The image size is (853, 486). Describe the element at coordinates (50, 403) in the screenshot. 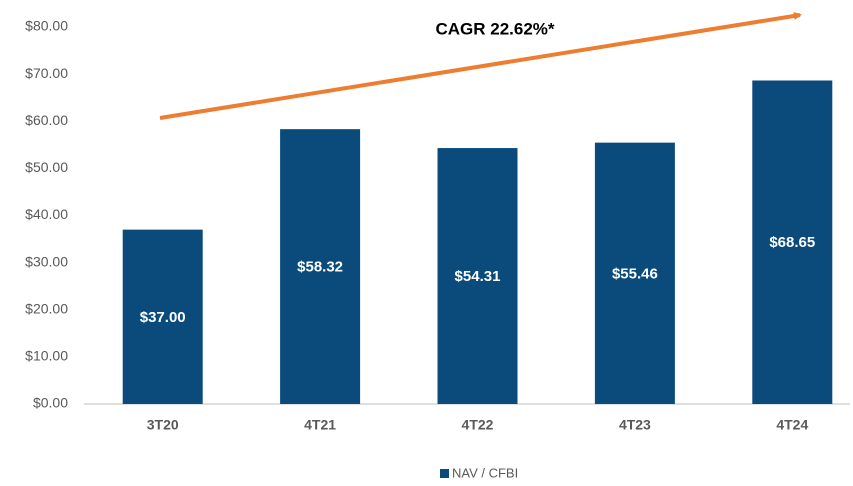

I see `y-tick-label: $0.00` at that location.